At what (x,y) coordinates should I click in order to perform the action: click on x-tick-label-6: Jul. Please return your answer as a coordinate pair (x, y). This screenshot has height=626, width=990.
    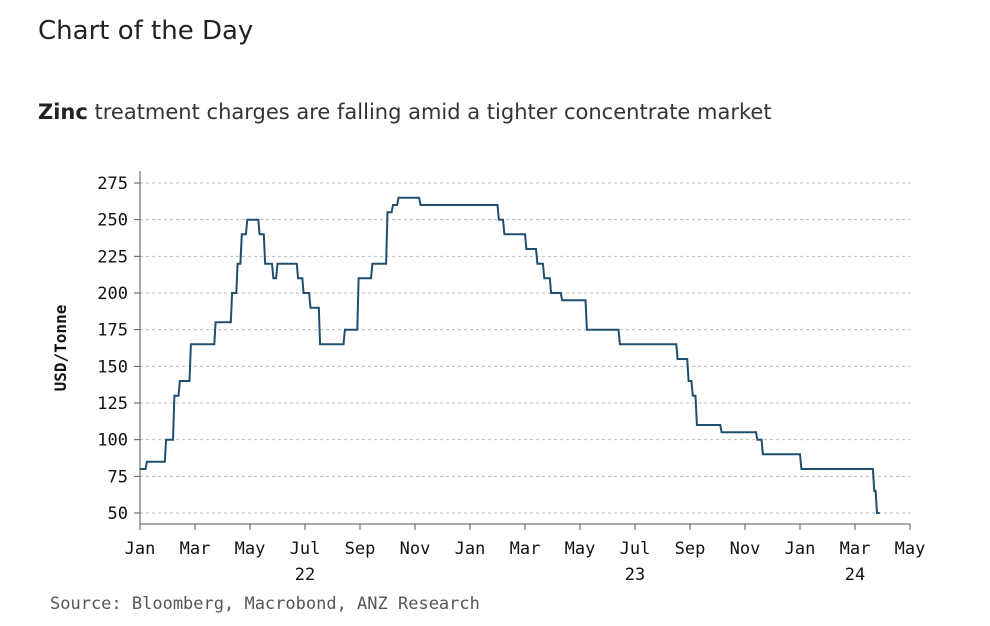
    Looking at the image, I should click on (305, 549).